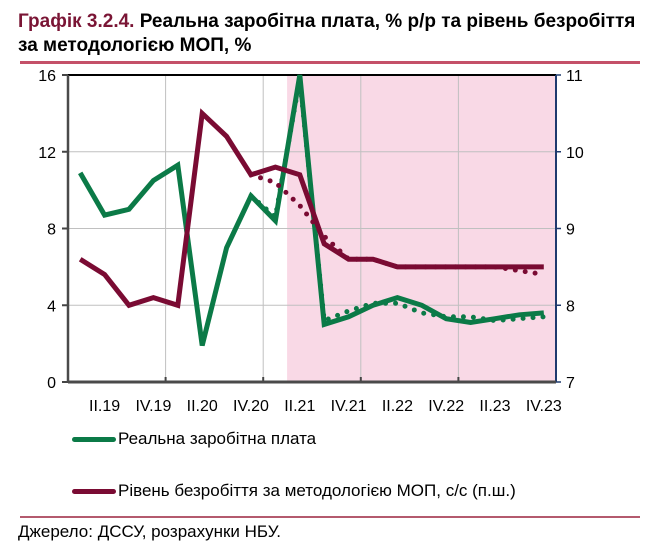 The image size is (657, 558). Describe the element at coordinates (149, 531) in the screenshot. I see `source-note: Джерело: ДССУ, розрахунки НБУ.` at that location.